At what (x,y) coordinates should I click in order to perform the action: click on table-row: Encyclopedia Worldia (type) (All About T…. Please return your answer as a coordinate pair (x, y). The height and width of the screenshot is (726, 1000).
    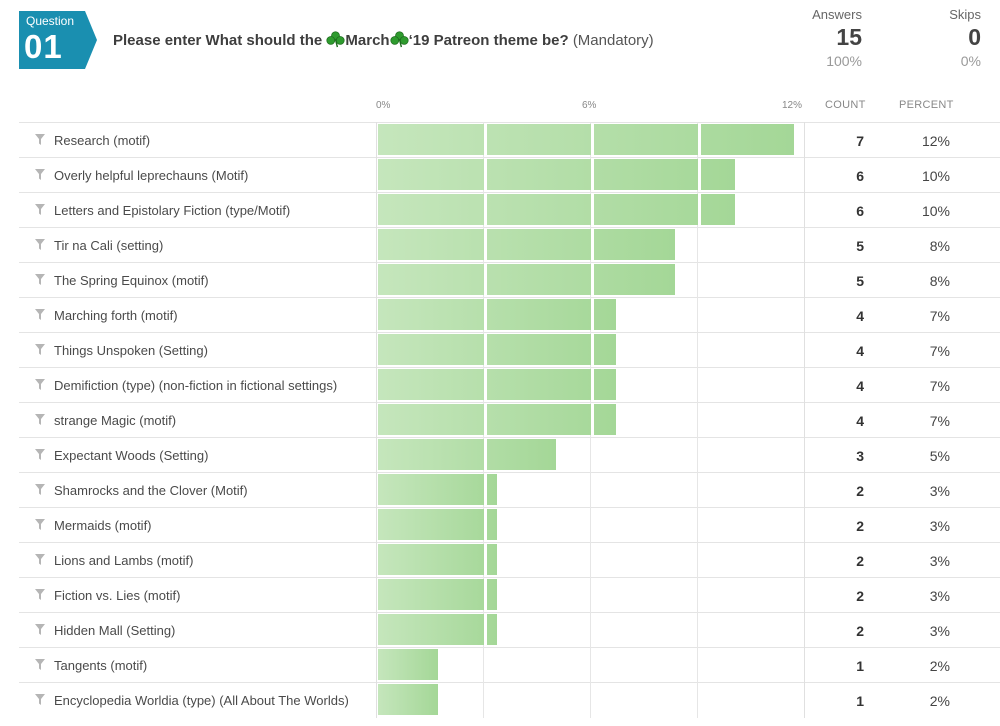
    Looking at the image, I should click on (509, 699).